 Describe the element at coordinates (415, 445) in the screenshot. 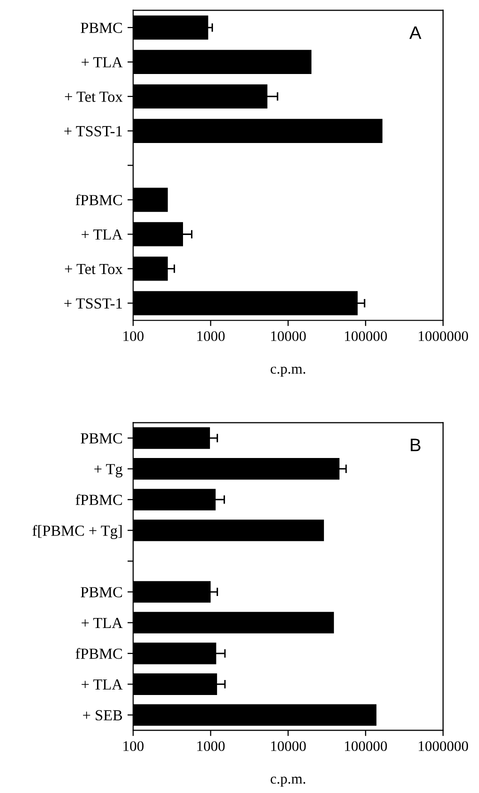

I see `annotation: B` at that location.